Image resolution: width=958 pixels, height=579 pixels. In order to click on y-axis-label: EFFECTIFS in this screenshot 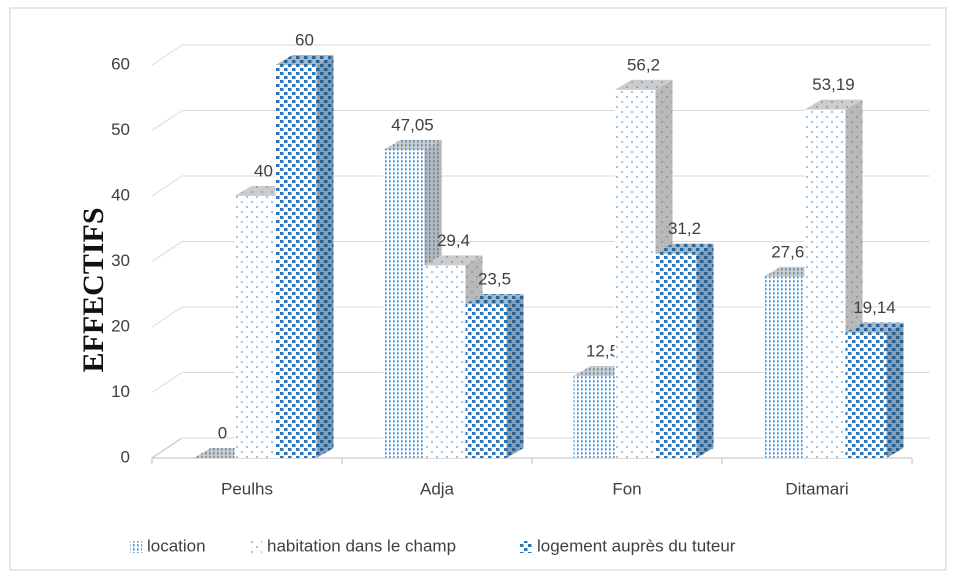, I will do `click(93, 289)`.